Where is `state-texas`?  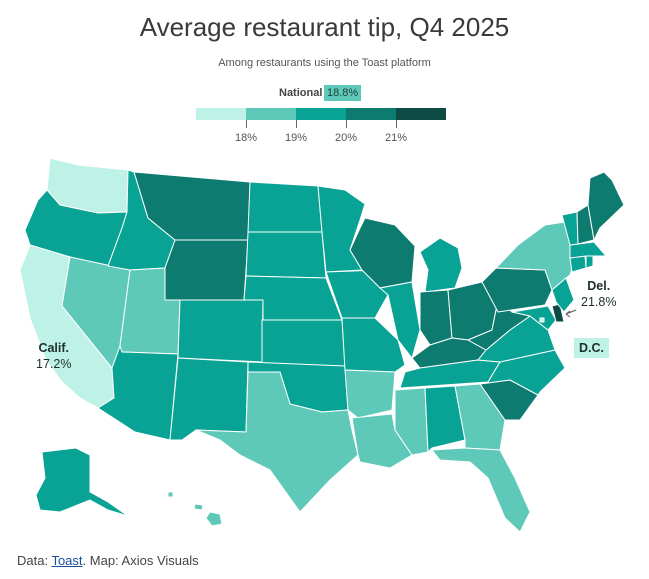
state-texas is located at coordinates (277, 442).